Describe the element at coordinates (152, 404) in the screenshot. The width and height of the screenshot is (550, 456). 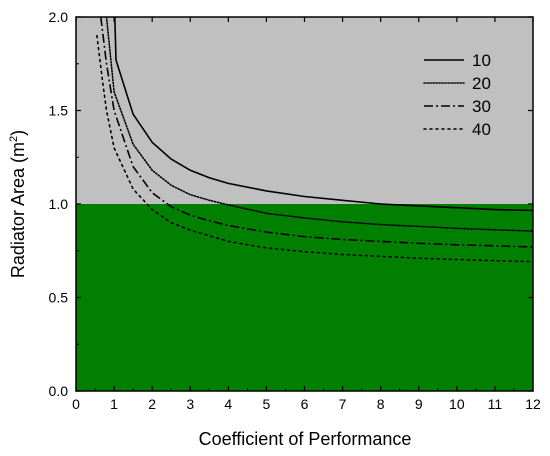
I see `x-tick-label: 2` at that location.